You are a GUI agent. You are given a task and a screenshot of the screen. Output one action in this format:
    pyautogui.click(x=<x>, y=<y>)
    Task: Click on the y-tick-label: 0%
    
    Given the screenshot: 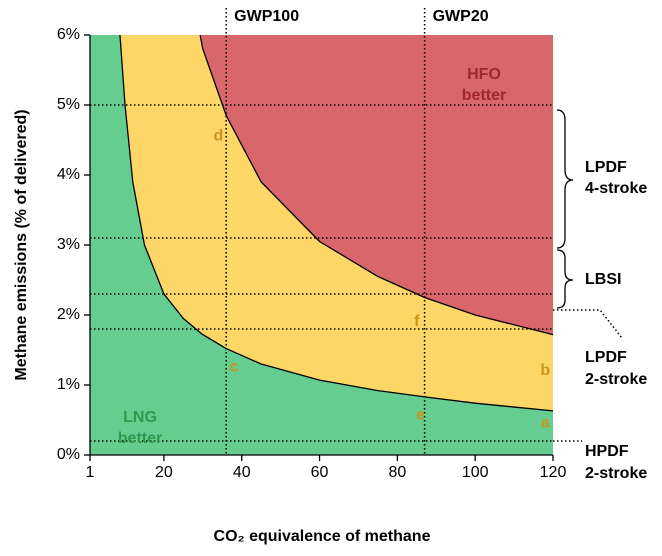 What is the action you would take?
    pyautogui.click(x=68, y=454)
    